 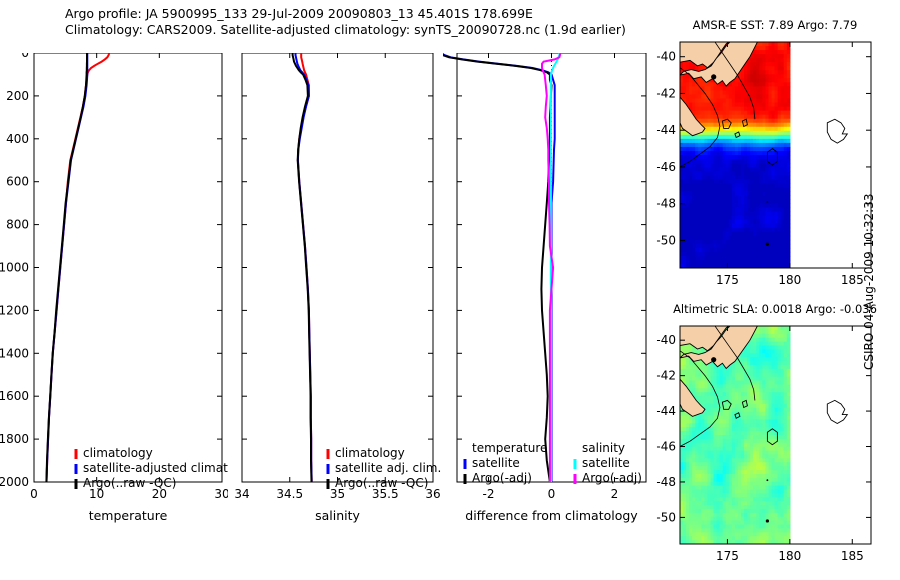 What do you see at coordinates (726, 123) in the screenshot?
I see `landmass` at bounding box center [726, 123].